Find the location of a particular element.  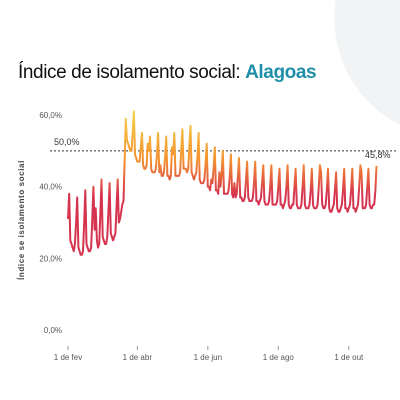

x-tick-label: 1 de jun is located at coordinates (208, 357).